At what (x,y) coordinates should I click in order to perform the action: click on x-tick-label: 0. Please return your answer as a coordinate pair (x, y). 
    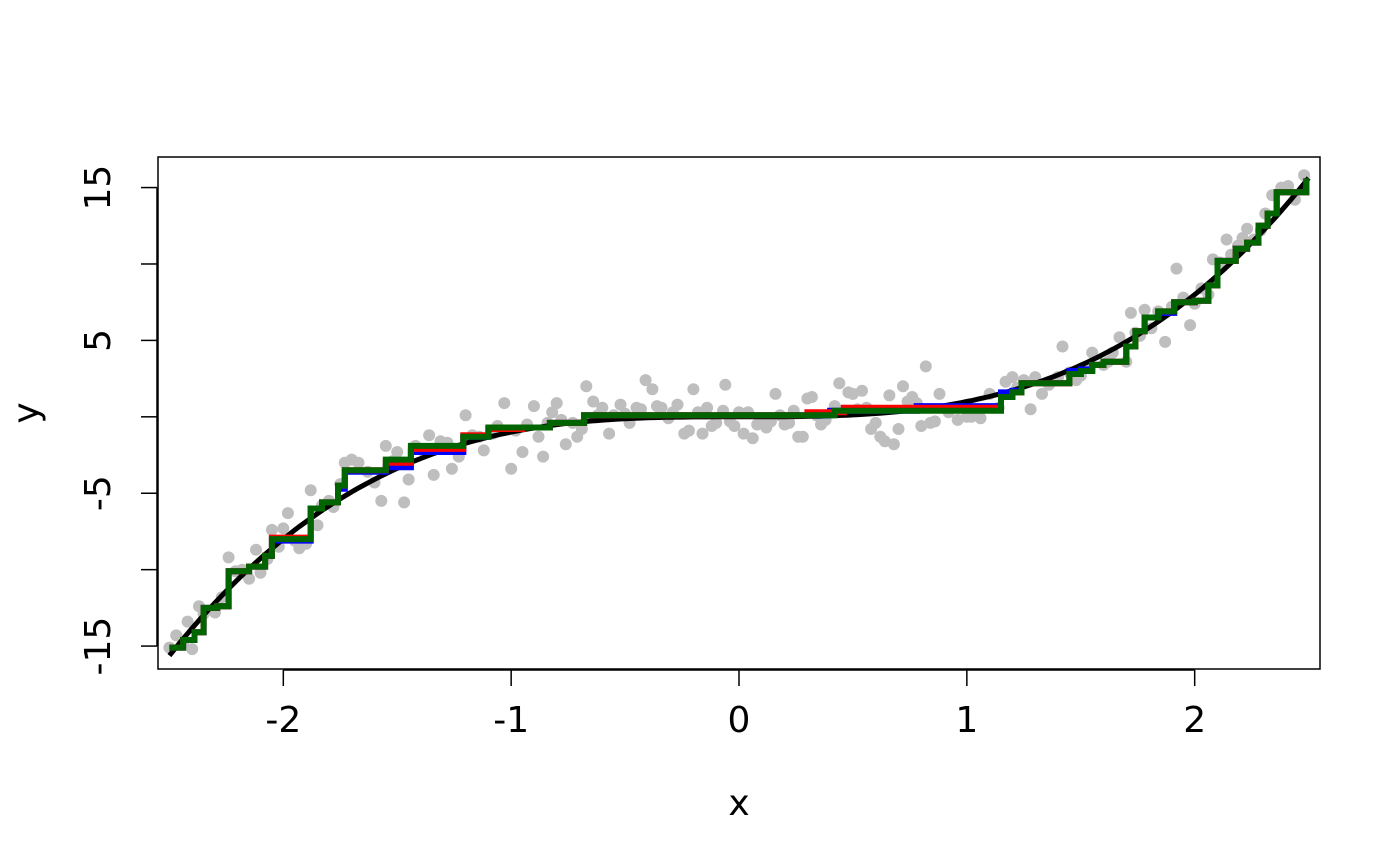
    Looking at the image, I should click on (739, 720).